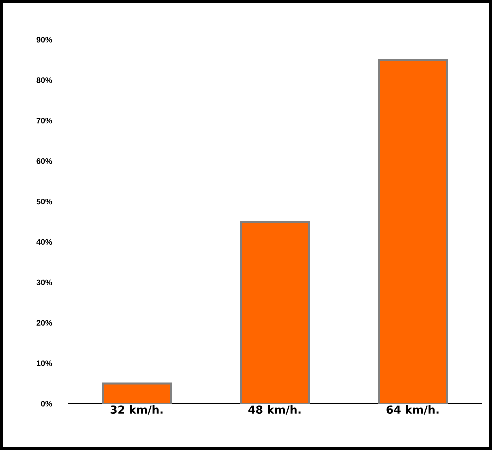 Image resolution: width=492 pixels, height=450 pixels. What do you see at coordinates (412, 410) in the screenshot?
I see `x-tick-label: 64 km/h.` at bounding box center [412, 410].